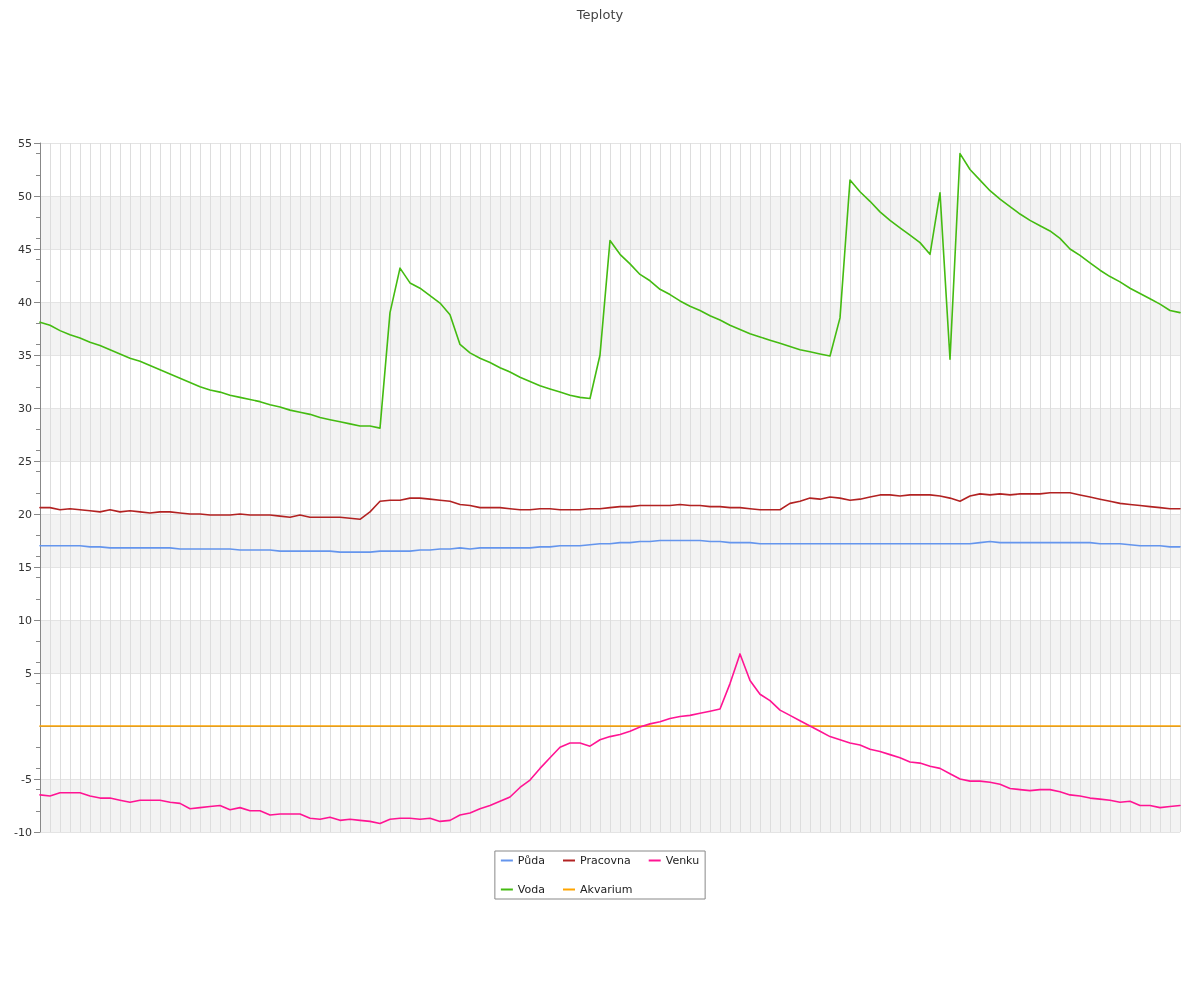  Describe the element at coordinates (531, 889) in the screenshot. I see `legend-label: Voda` at that location.